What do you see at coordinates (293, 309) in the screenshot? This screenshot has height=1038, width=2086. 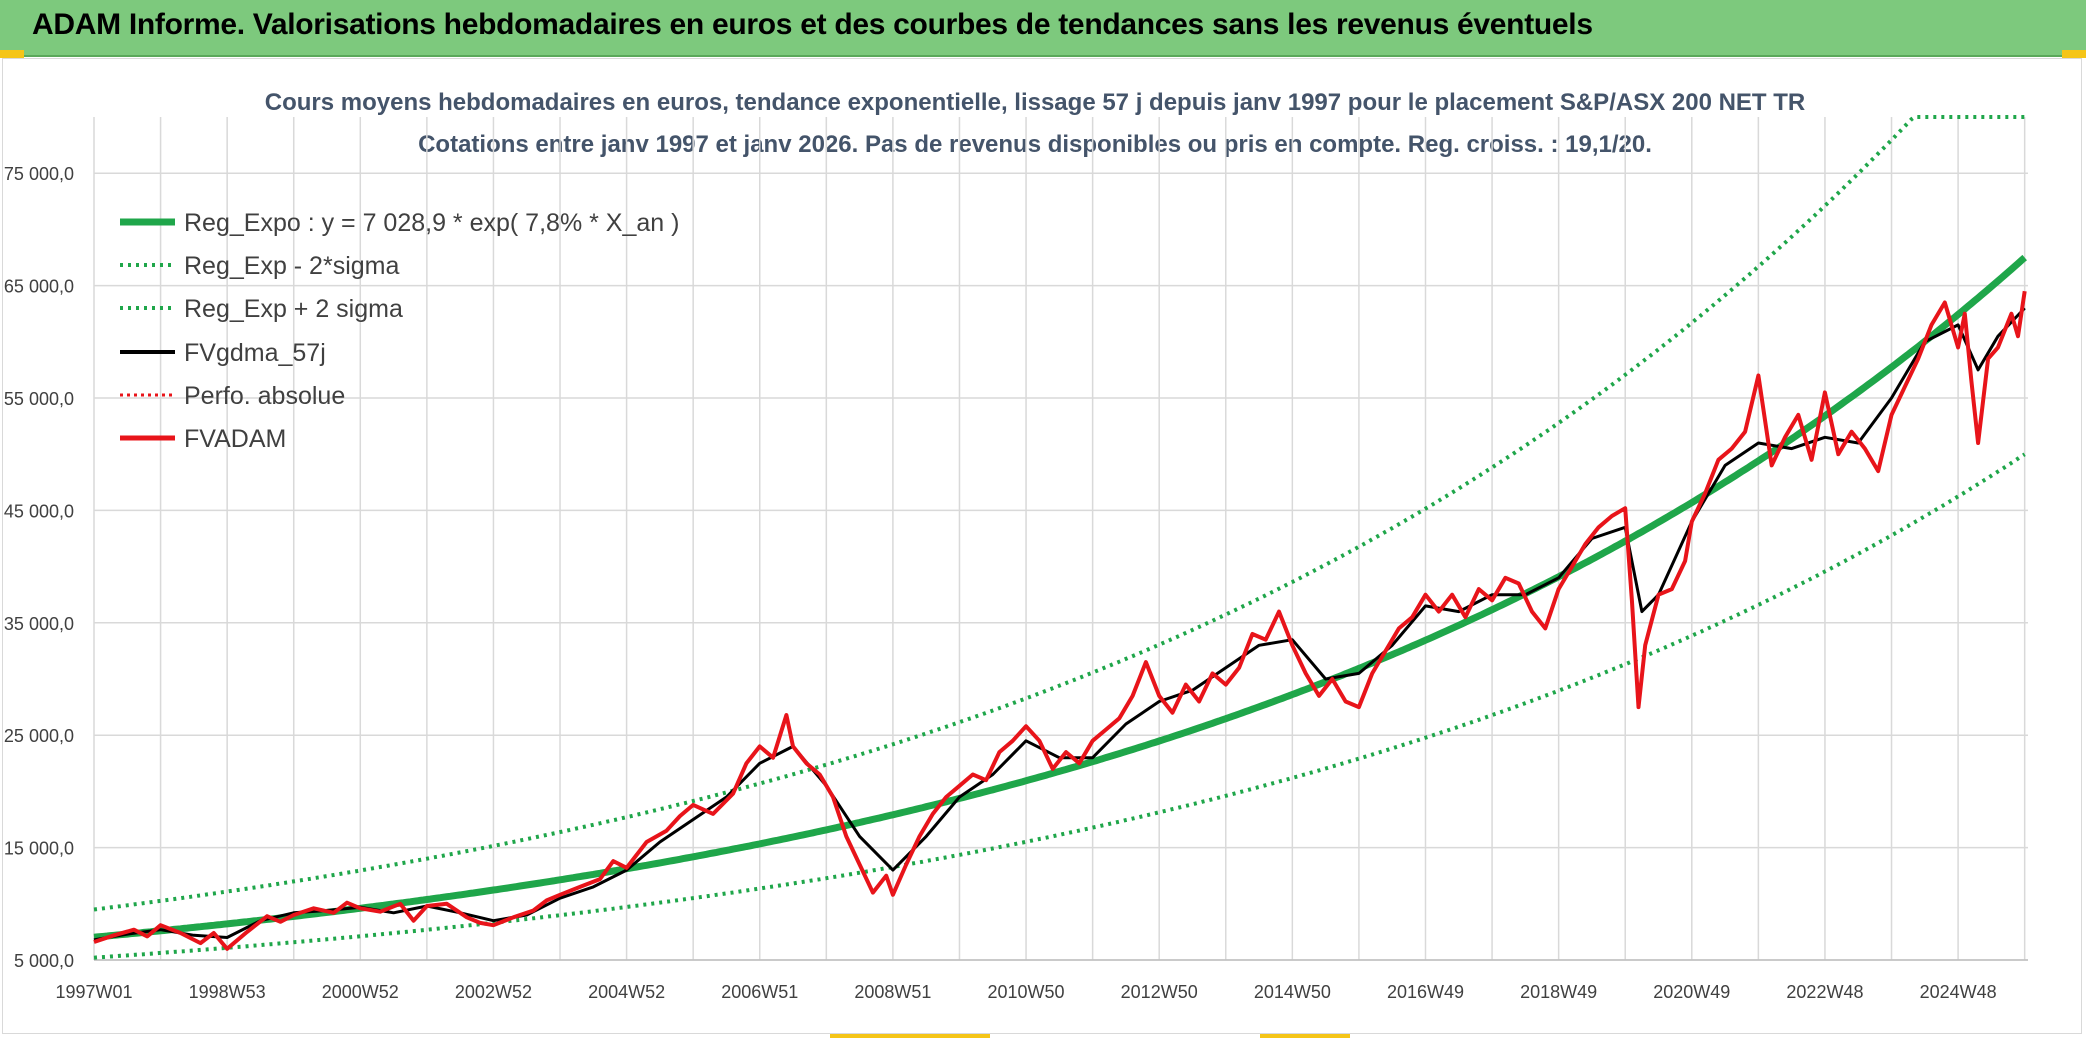 I see `legend-label: Reg_Exp + 2 sigma` at bounding box center [293, 309].